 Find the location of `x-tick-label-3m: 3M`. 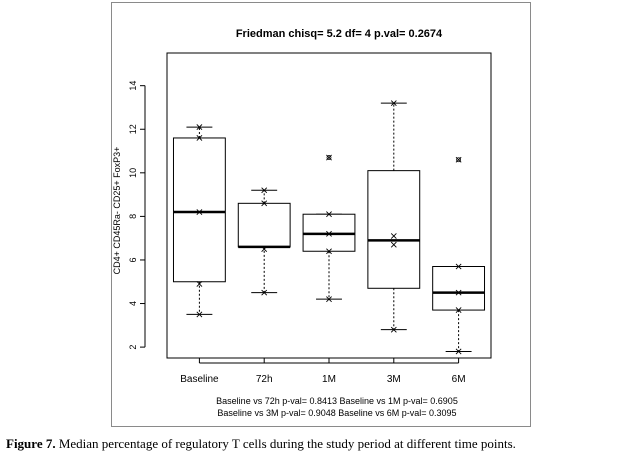

x-tick-label-3m: 3M is located at coordinates (394, 379).